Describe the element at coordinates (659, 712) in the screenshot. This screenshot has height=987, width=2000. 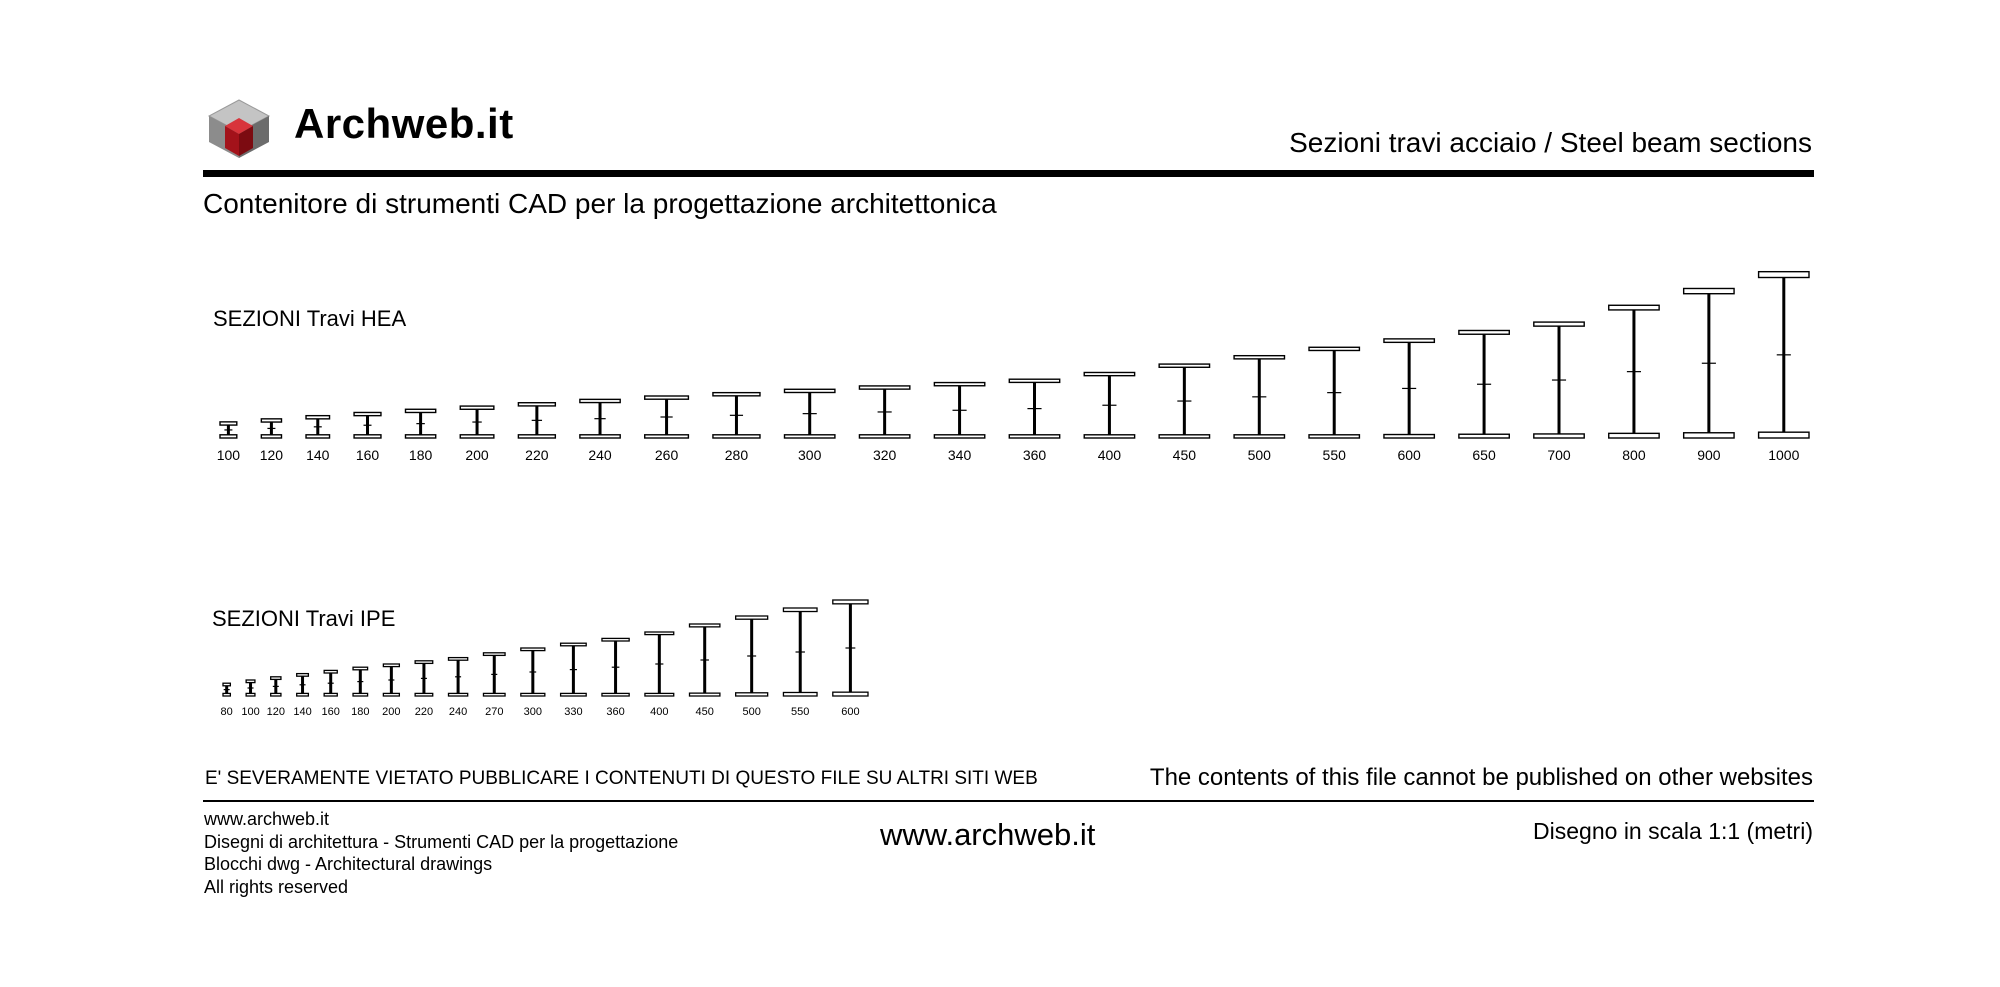
I see `profile-label: 400` at that location.